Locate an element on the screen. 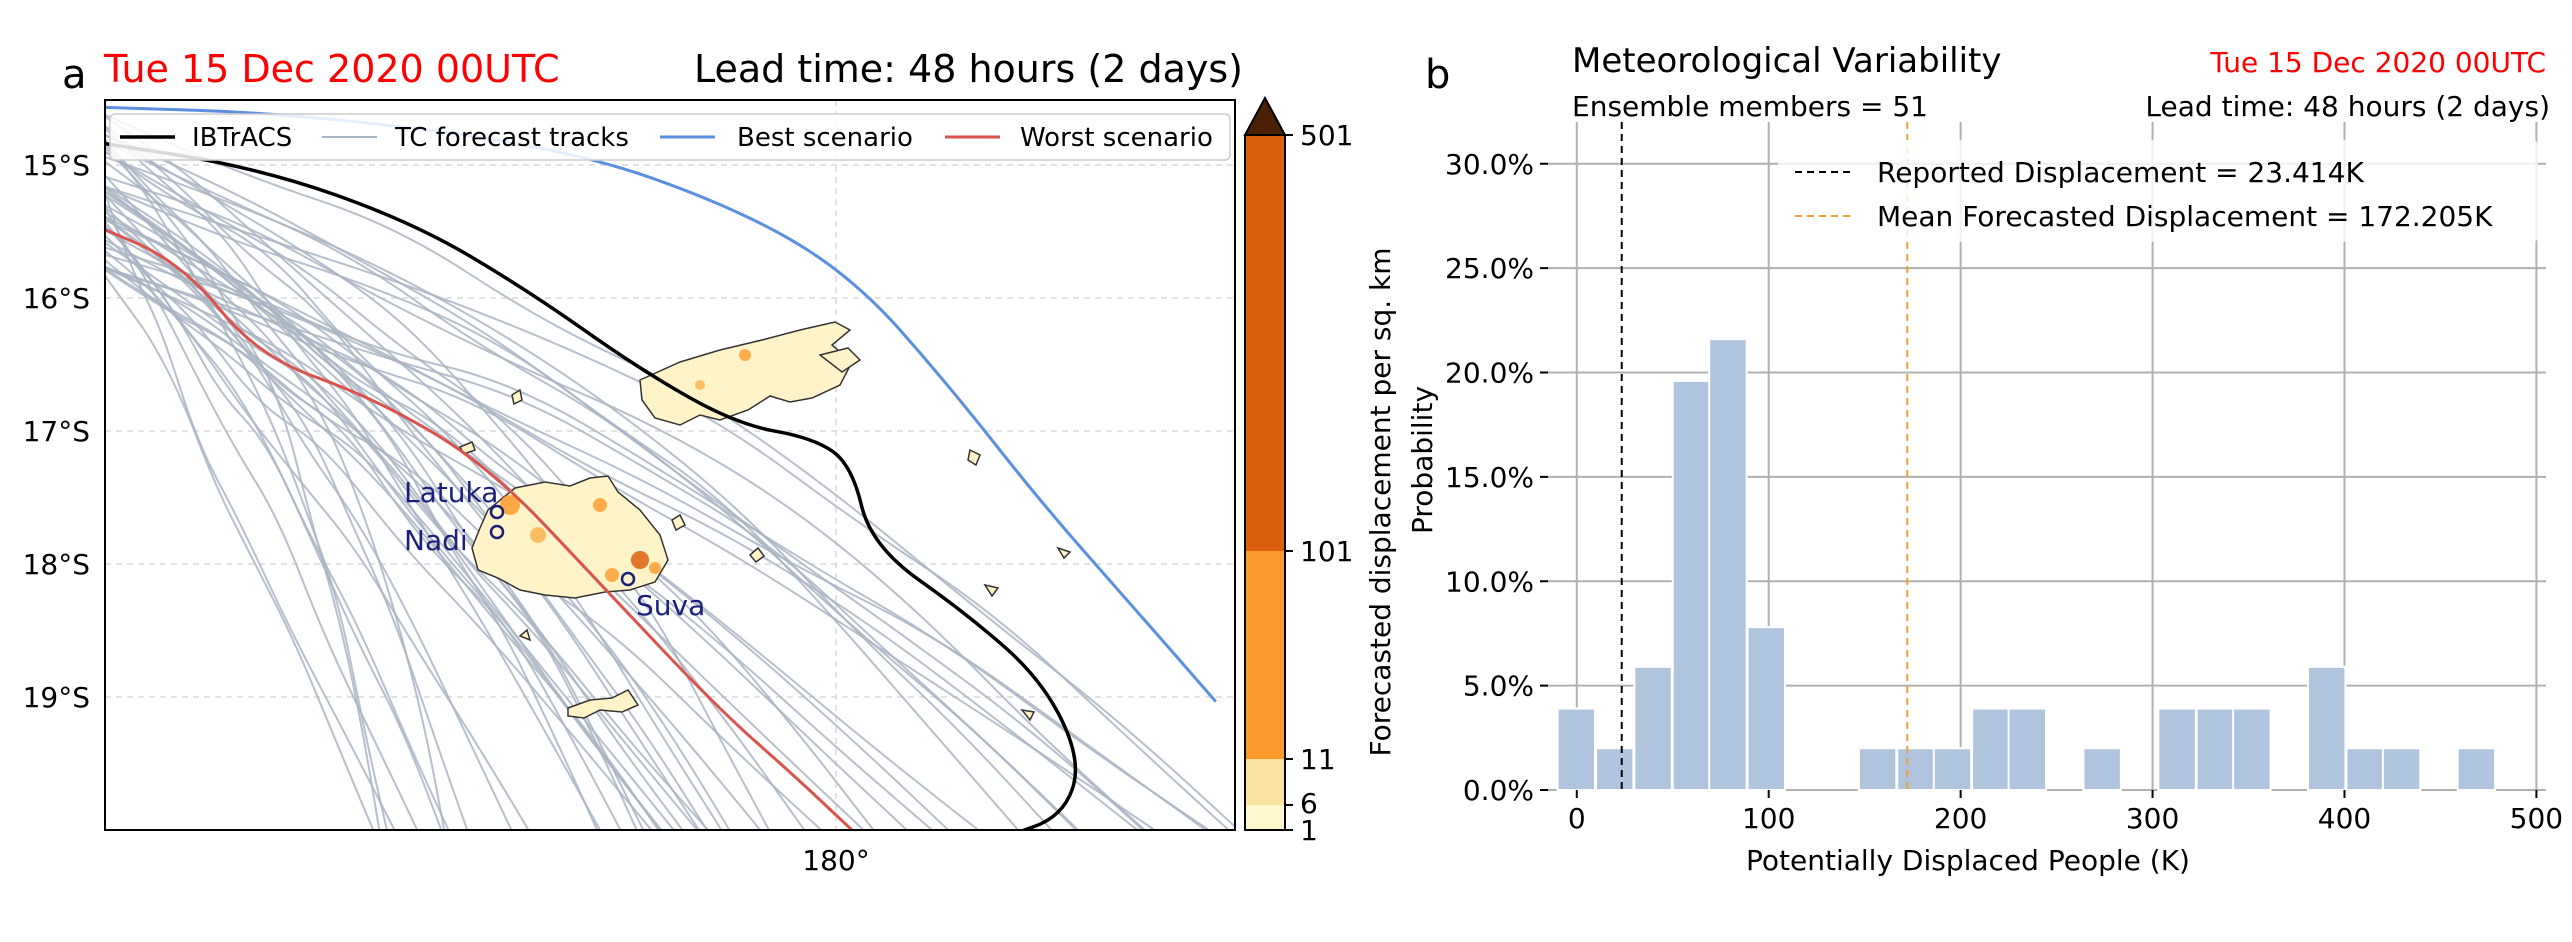  histogram-y-label: Probability is located at coordinates (1422, 460).